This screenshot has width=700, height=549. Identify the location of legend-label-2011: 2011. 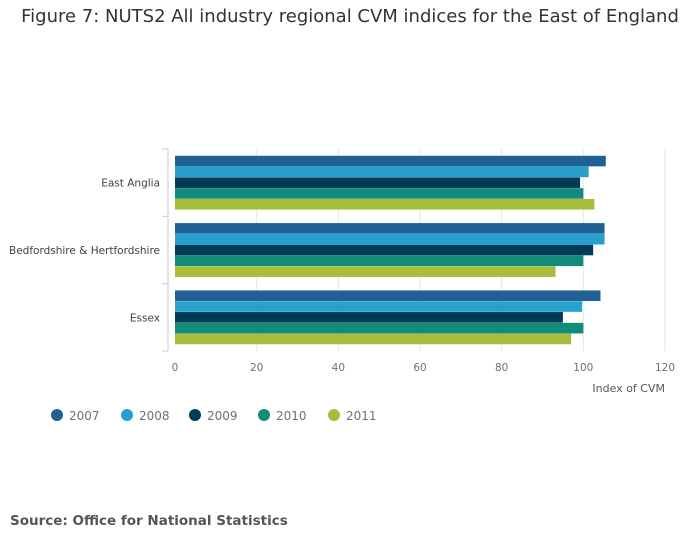
(361, 416).